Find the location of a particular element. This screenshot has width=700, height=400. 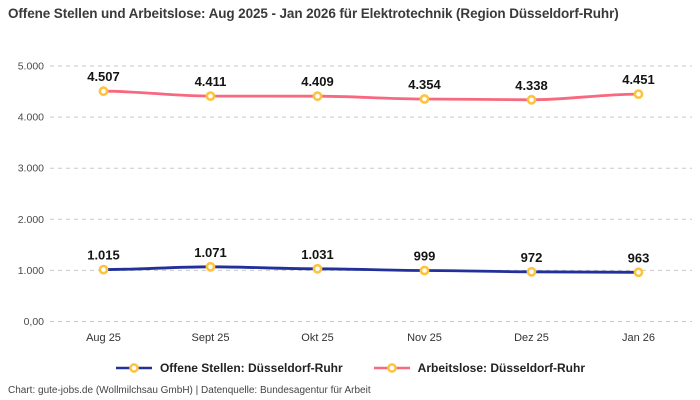

data-point-label: 1.071 is located at coordinates (210, 252).